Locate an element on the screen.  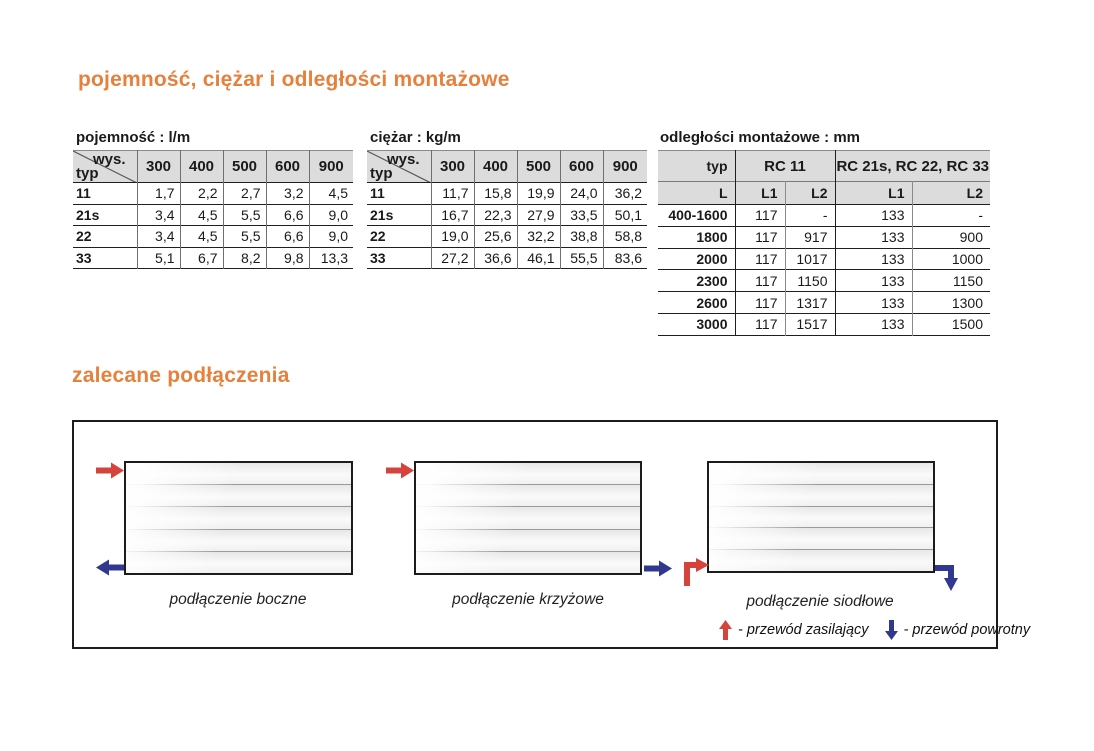
value-cell: 1300 is located at coordinates (967, 302).